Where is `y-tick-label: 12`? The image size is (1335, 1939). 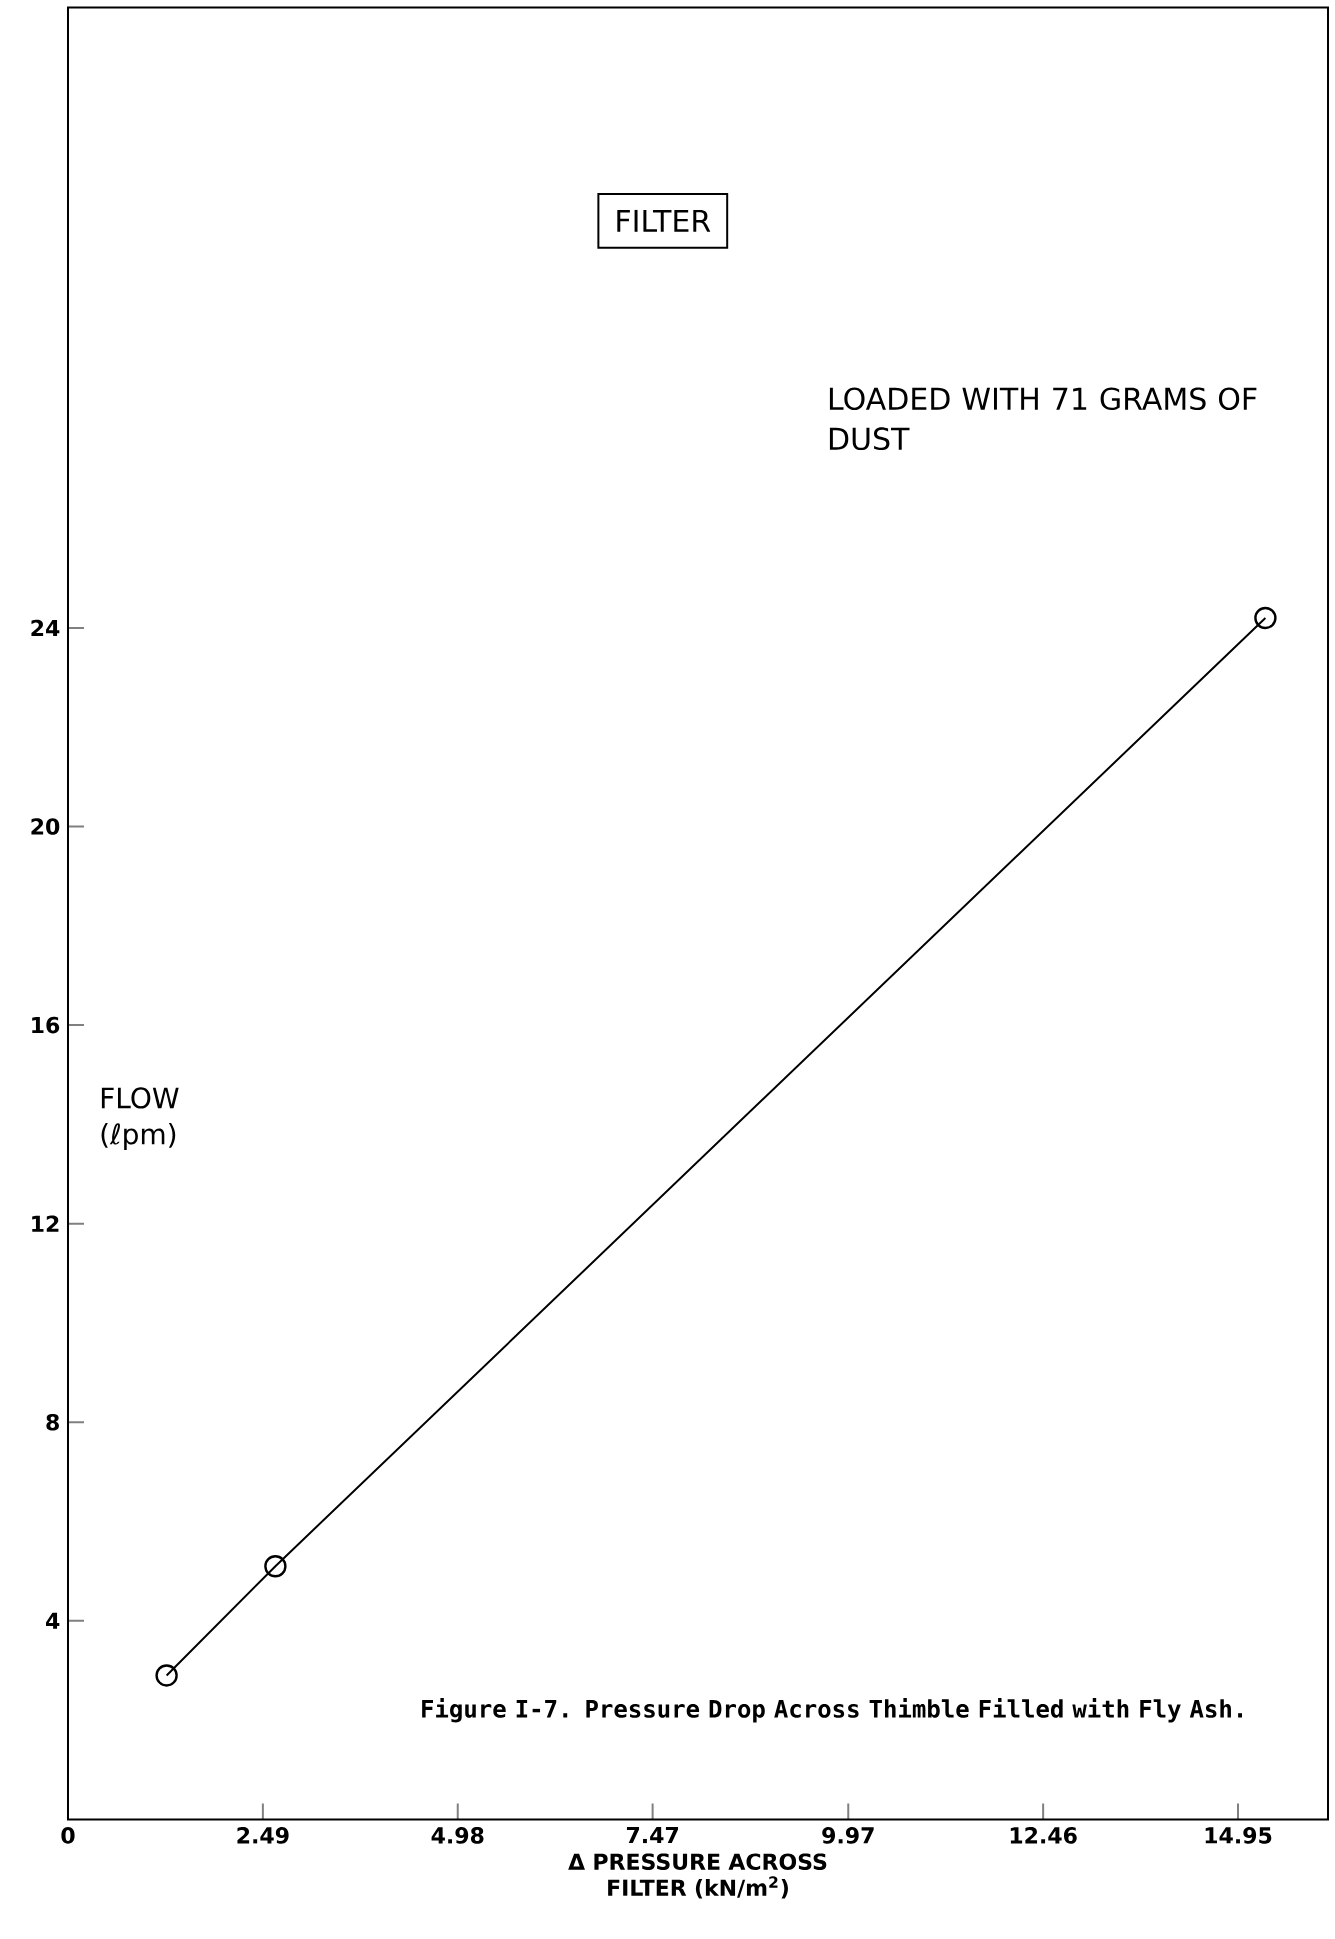
y-tick-label: 12 is located at coordinates (45, 1223).